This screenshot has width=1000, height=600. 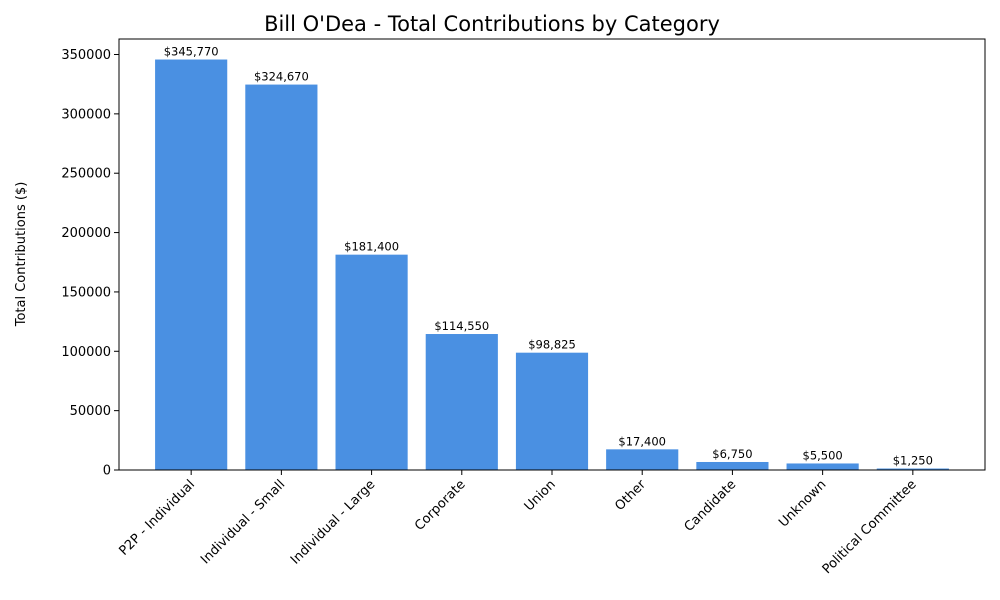 What do you see at coordinates (243, 522) in the screenshot?
I see `x-tick-label-1: Individual - Small` at bounding box center [243, 522].